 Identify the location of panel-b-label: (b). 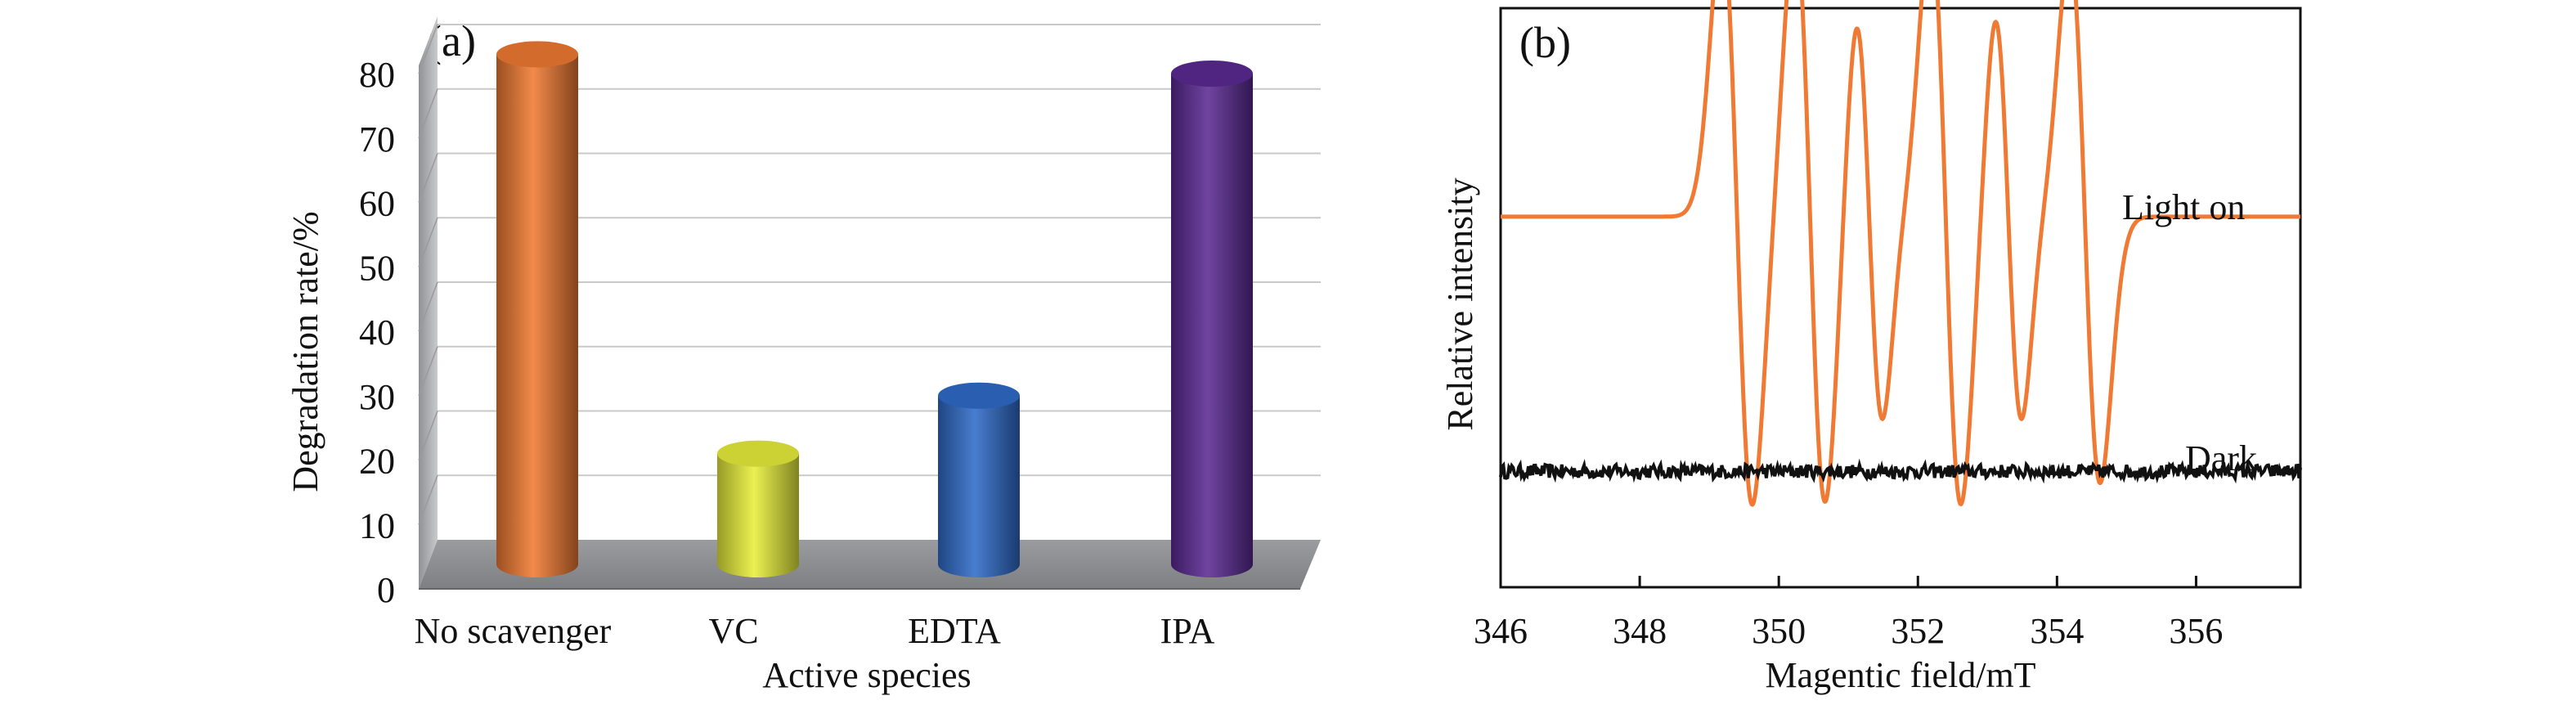
(1545, 42).